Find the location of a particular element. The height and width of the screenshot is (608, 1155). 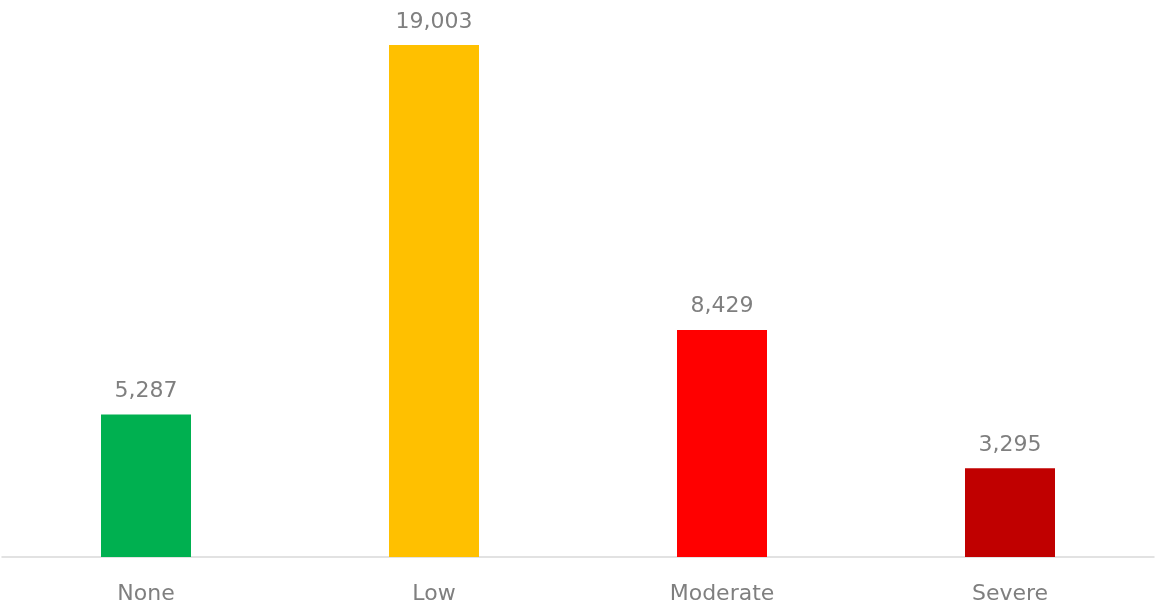

x-tick-label: Low is located at coordinates (434, 592).